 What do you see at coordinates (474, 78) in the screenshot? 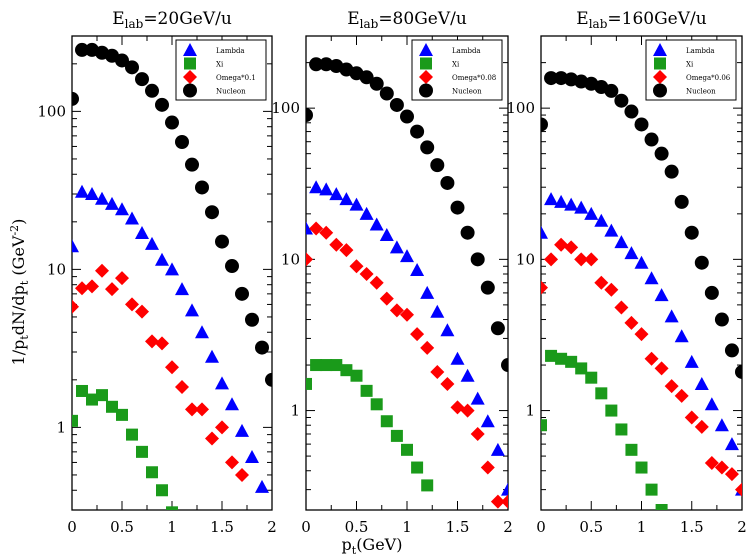
I see `legend-label: Omega*0.08` at bounding box center [474, 78].